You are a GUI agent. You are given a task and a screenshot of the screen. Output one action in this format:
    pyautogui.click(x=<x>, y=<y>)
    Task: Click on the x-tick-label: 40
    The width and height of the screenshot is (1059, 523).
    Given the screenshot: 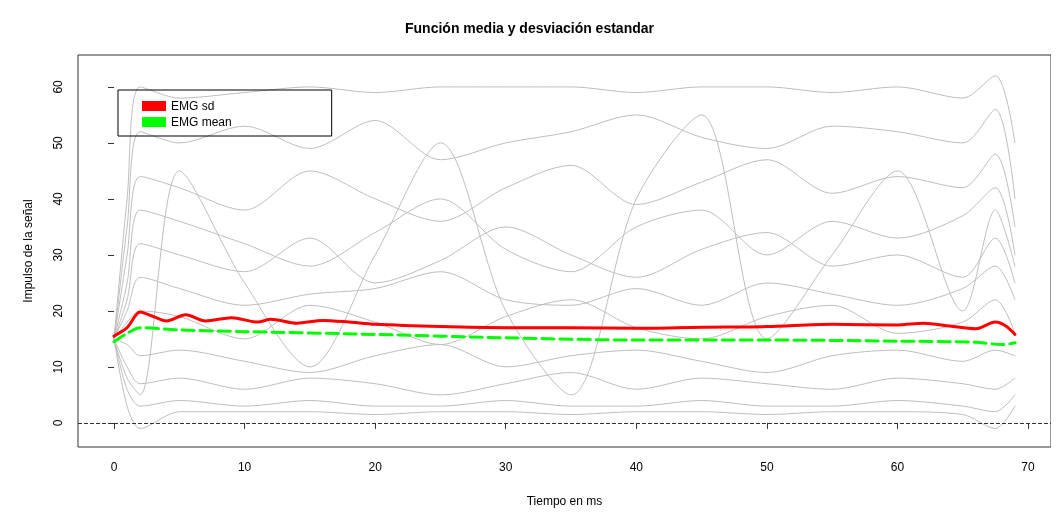 What is the action you would take?
    pyautogui.click(x=636, y=467)
    